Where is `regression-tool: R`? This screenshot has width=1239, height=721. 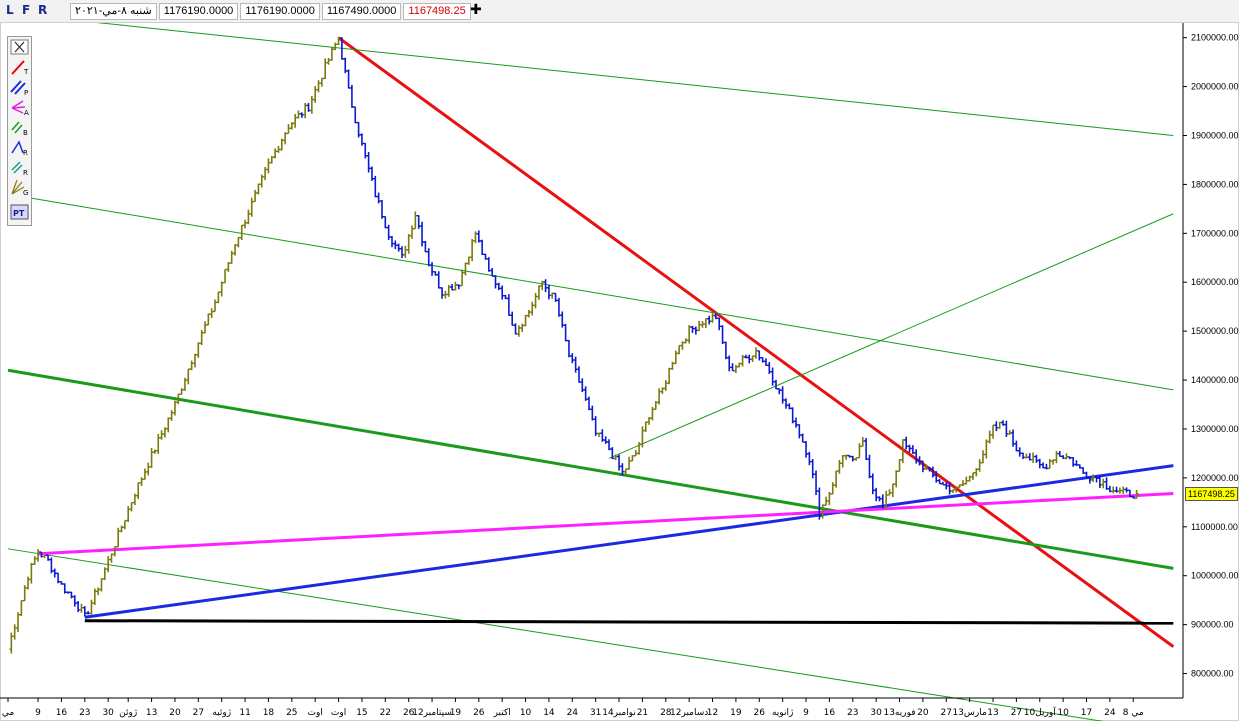
regression-tool: R is located at coordinates (19, 147).